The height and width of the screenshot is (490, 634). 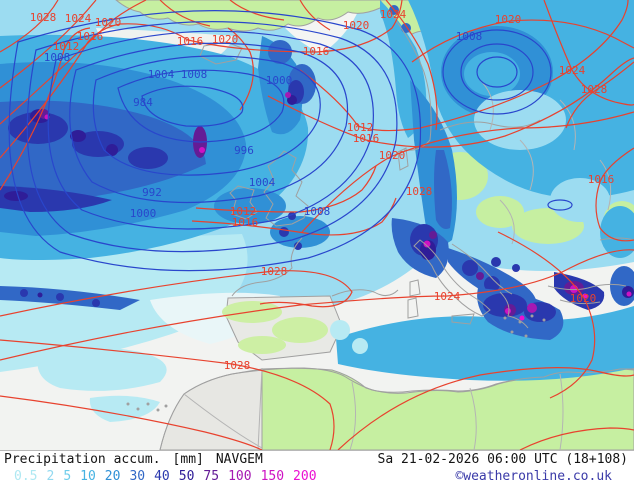 What do you see at coordinates (254, 16) in the screenshot?
I see `greenland-landmass` at bounding box center [254, 16].